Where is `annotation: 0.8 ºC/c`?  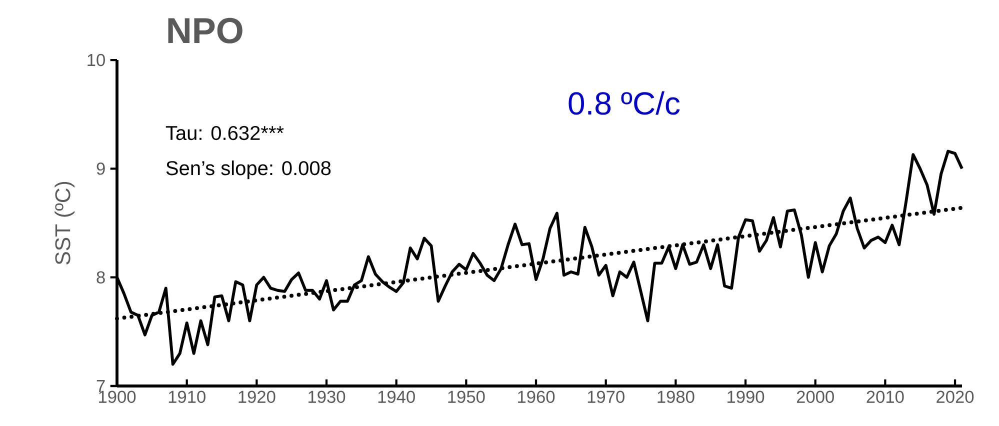 annotation: 0.8 ºC/c is located at coordinates (624, 103).